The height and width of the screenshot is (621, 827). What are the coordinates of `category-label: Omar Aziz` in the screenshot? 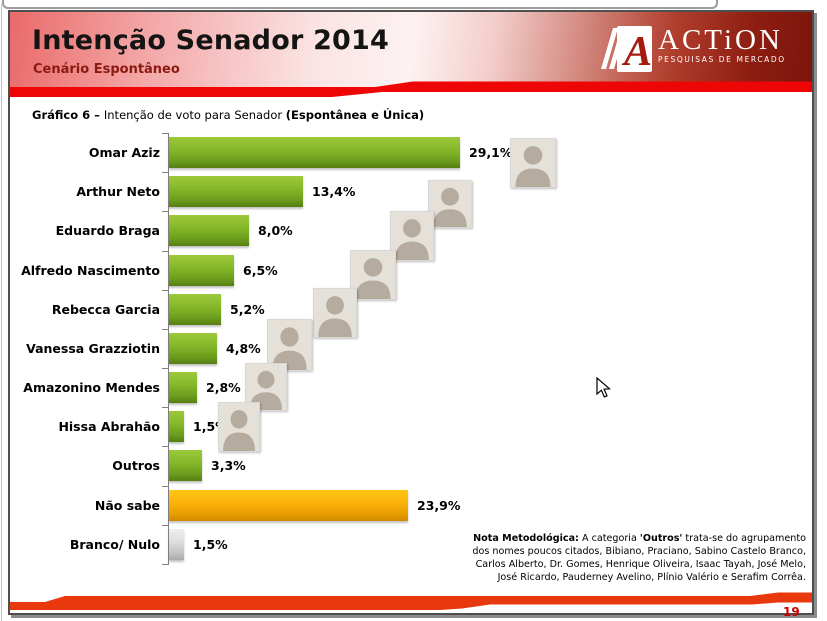 It's located at (124, 152).